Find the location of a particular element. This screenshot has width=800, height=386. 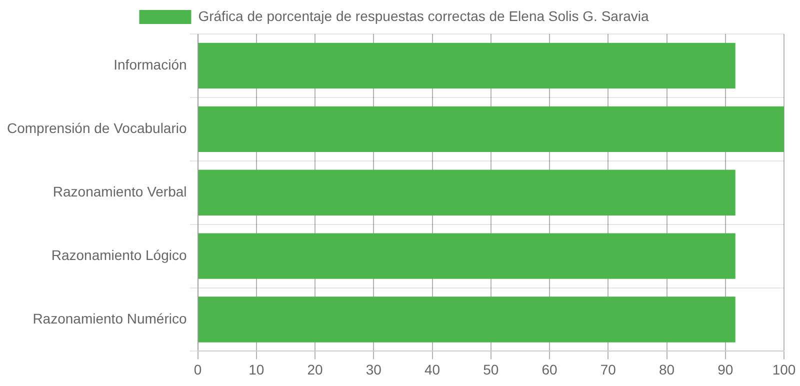

y-tick-label: Razonamiento Lógico is located at coordinates (119, 254).